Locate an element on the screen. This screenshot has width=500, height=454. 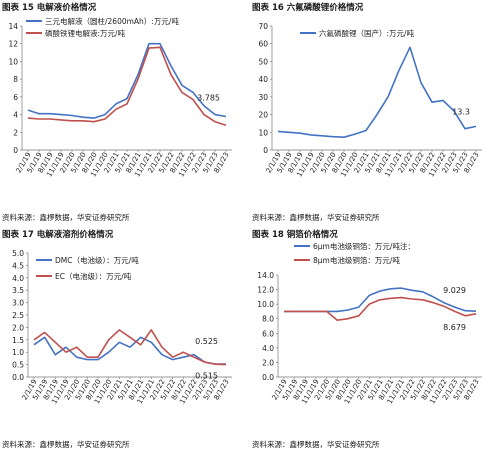
y-tick-label: 60 is located at coordinates (263, 44).